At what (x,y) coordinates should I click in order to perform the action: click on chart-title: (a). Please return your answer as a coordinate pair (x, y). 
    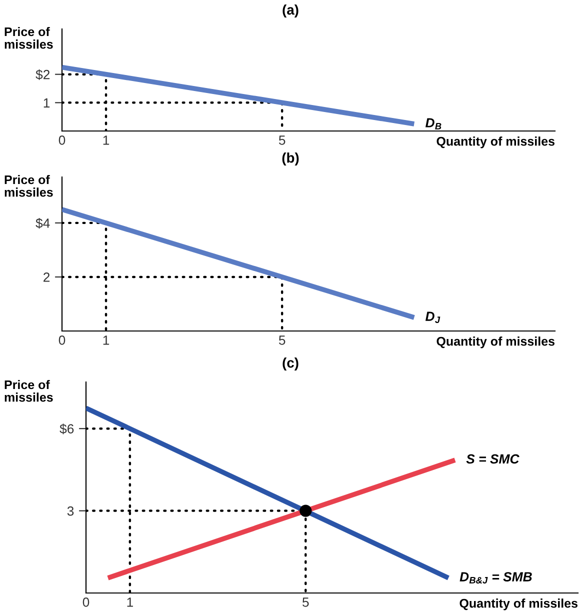
    Looking at the image, I should click on (290, 11).